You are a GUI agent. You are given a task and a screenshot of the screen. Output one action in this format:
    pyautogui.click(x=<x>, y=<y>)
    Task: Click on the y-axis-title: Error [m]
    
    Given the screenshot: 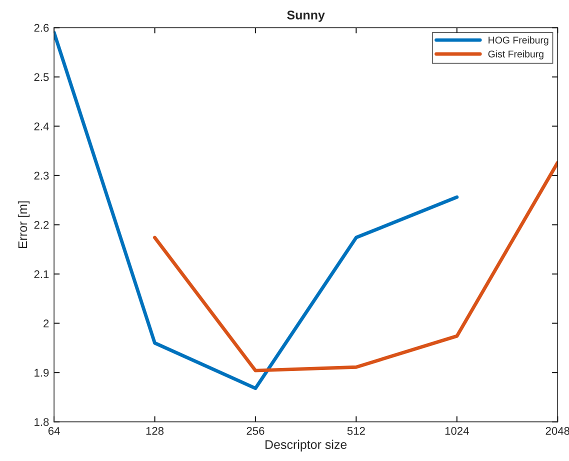 What is the action you would take?
    pyautogui.click(x=24, y=224)
    